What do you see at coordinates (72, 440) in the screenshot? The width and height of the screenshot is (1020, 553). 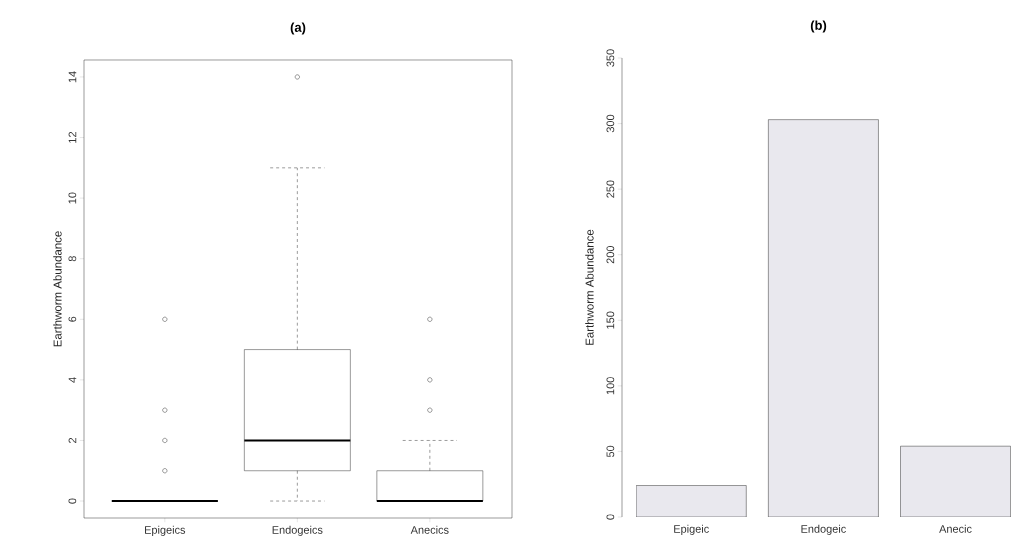 I see `y-tick-label: 2` at bounding box center [72, 440].